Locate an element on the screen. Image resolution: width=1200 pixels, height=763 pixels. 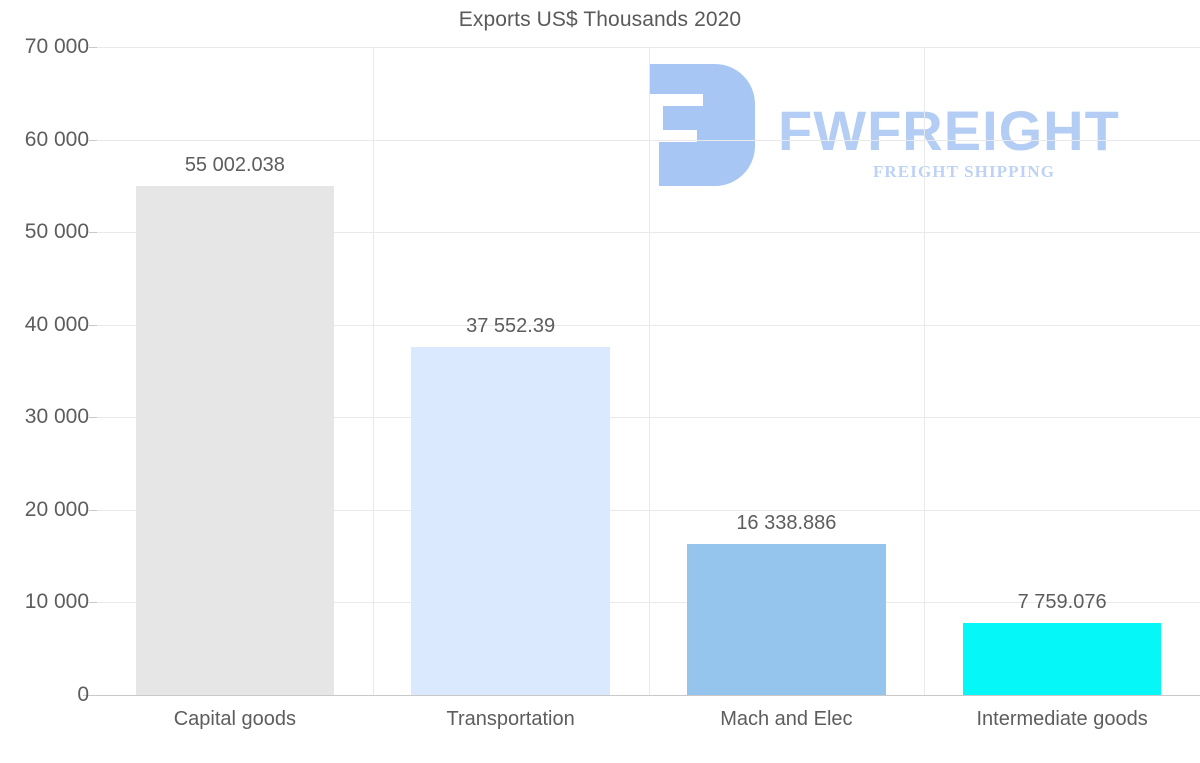
bar-value-label: 16 338.886 is located at coordinates (786, 522).